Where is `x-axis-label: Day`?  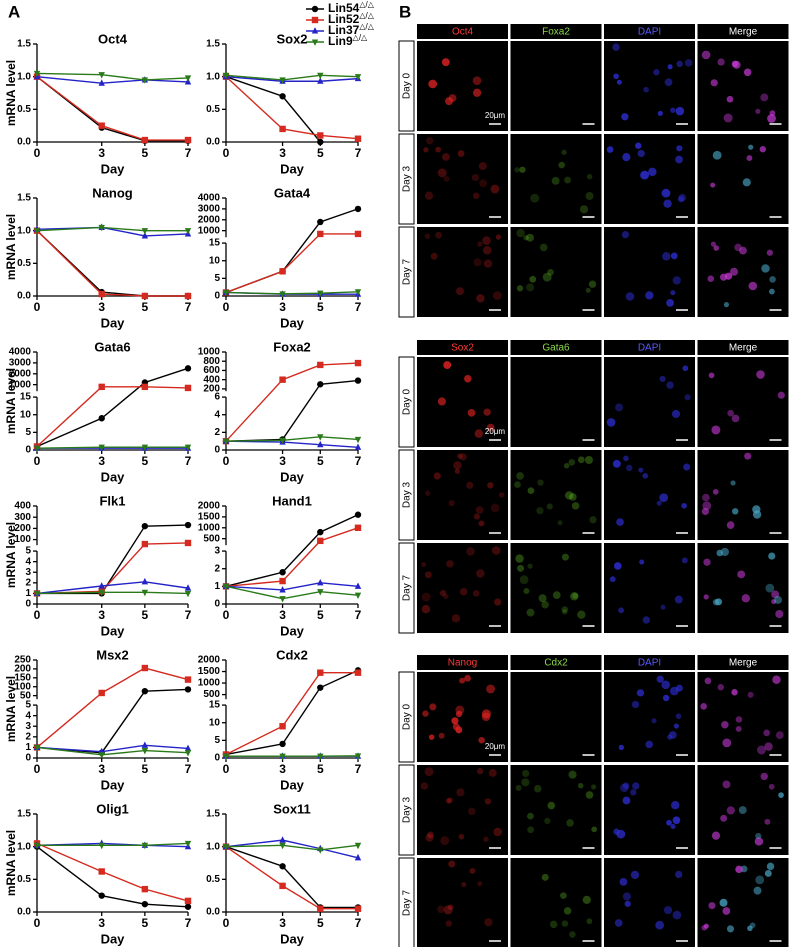 x-axis-label: Day is located at coordinates (113, 630).